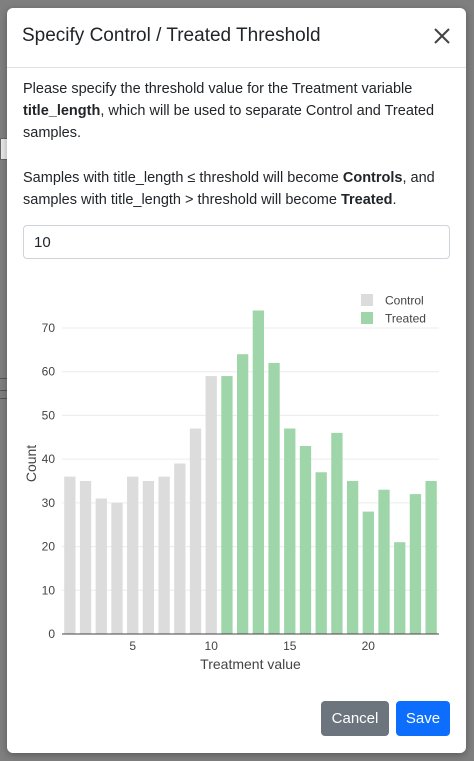 This screenshot has width=474, height=761. Describe the element at coordinates (171, 35) in the screenshot. I see `dialog-title: Specify Control / Treated Threshold` at that location.